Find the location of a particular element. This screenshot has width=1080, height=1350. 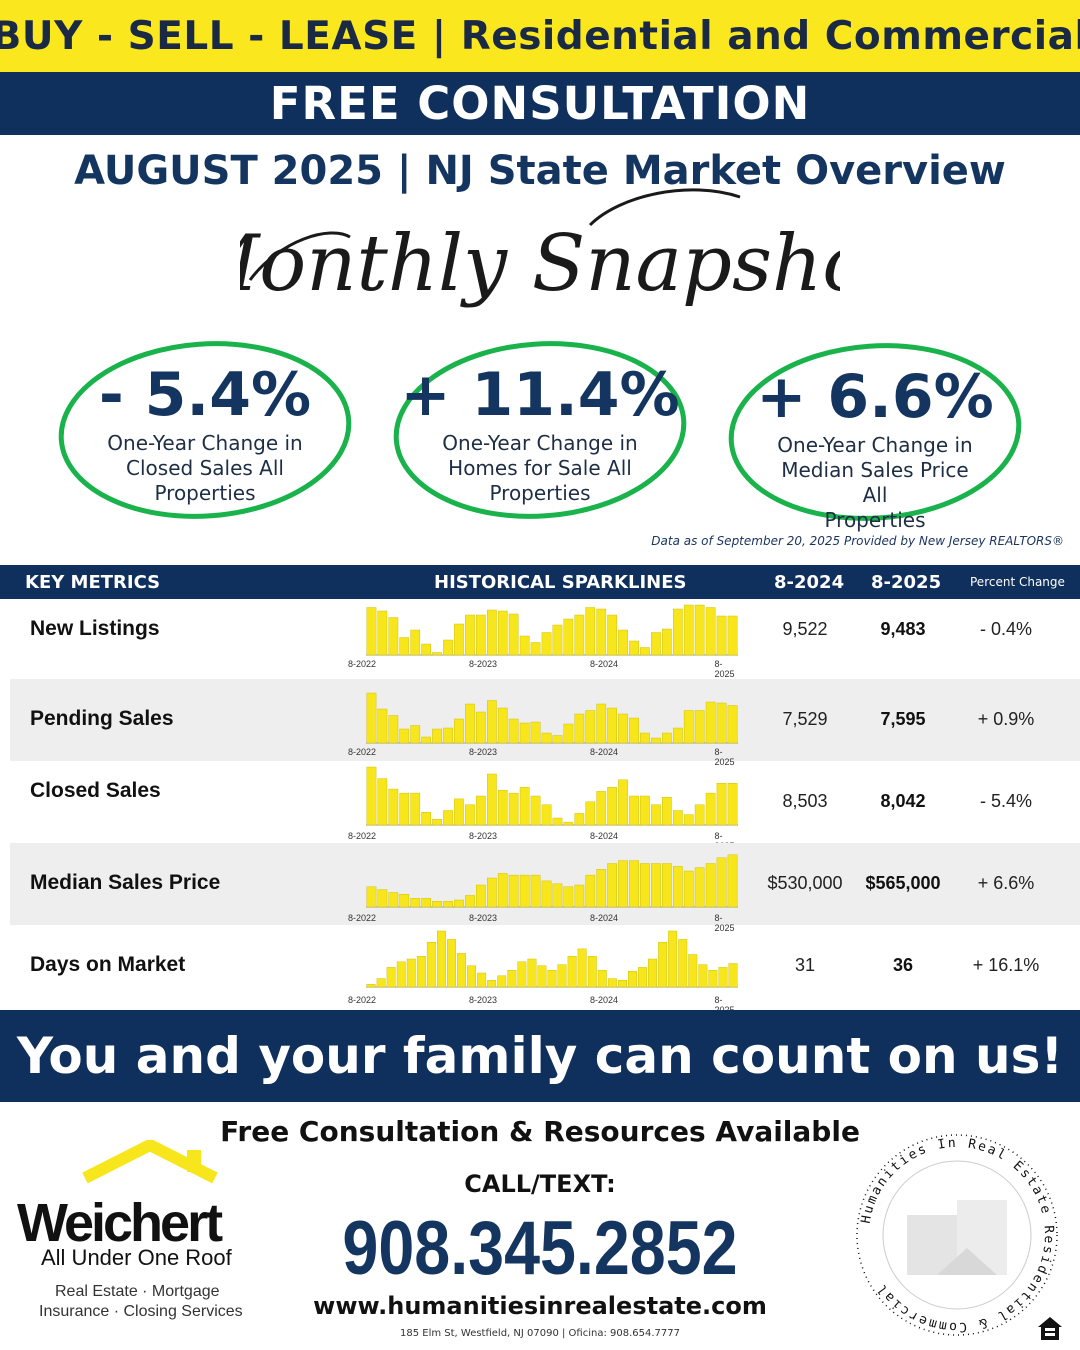

call-label: CALL/TEXT: is located at coordinates (540, 1184).